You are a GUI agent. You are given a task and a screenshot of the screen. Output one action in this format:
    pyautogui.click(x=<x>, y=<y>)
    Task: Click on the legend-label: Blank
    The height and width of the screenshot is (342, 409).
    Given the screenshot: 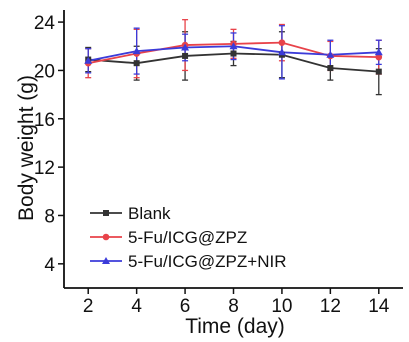 What is the action you would take?
    pyautogui.click(x=149, y=213)
    